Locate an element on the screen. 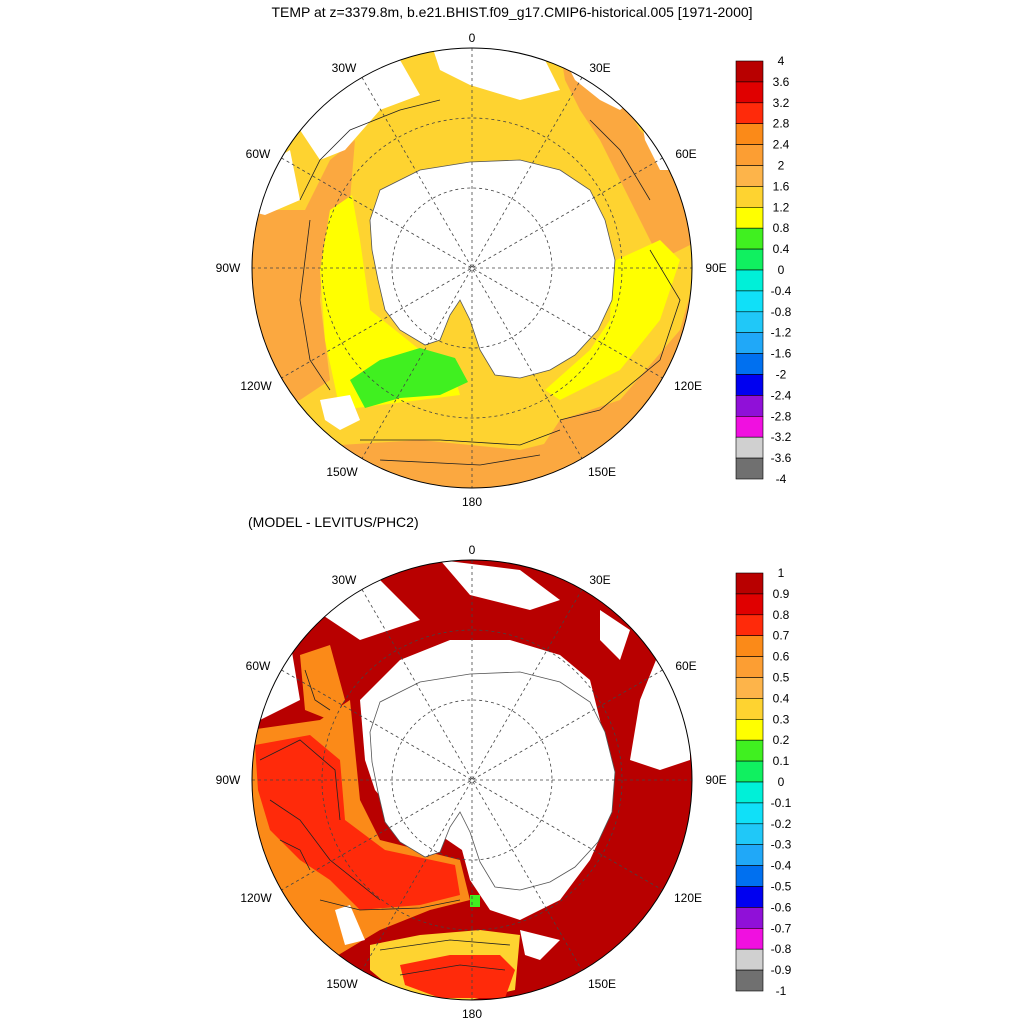 This screenshot has height=1024, width=1024. bottom-label-60w: 60W is located at coordinates (258, 666).